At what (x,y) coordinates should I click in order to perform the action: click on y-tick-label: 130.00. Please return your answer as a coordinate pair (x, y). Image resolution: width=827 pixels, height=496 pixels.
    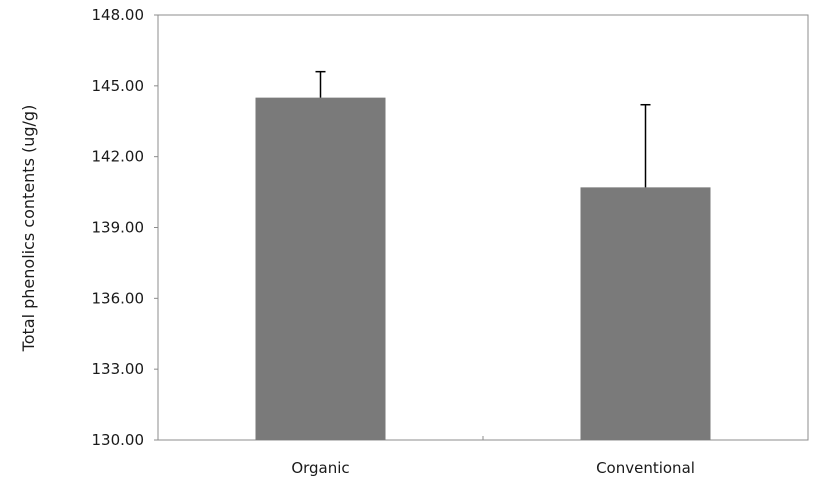
    Looking at the image, I should click on (118, 440).